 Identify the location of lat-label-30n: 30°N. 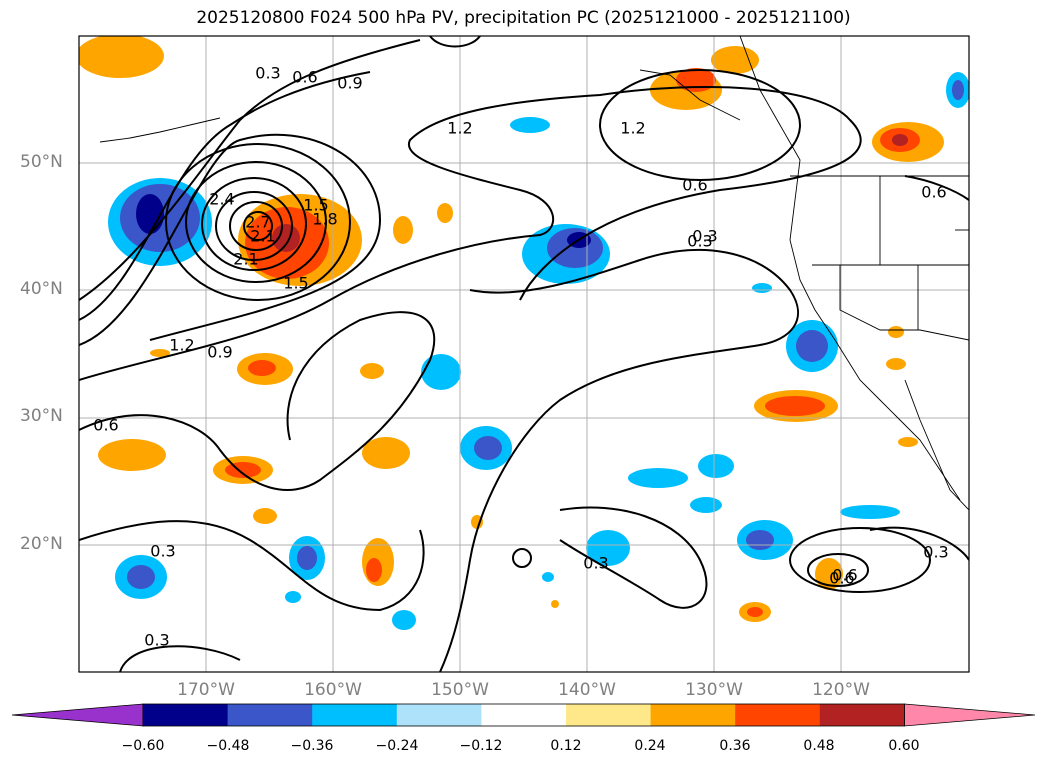
(41, 416).